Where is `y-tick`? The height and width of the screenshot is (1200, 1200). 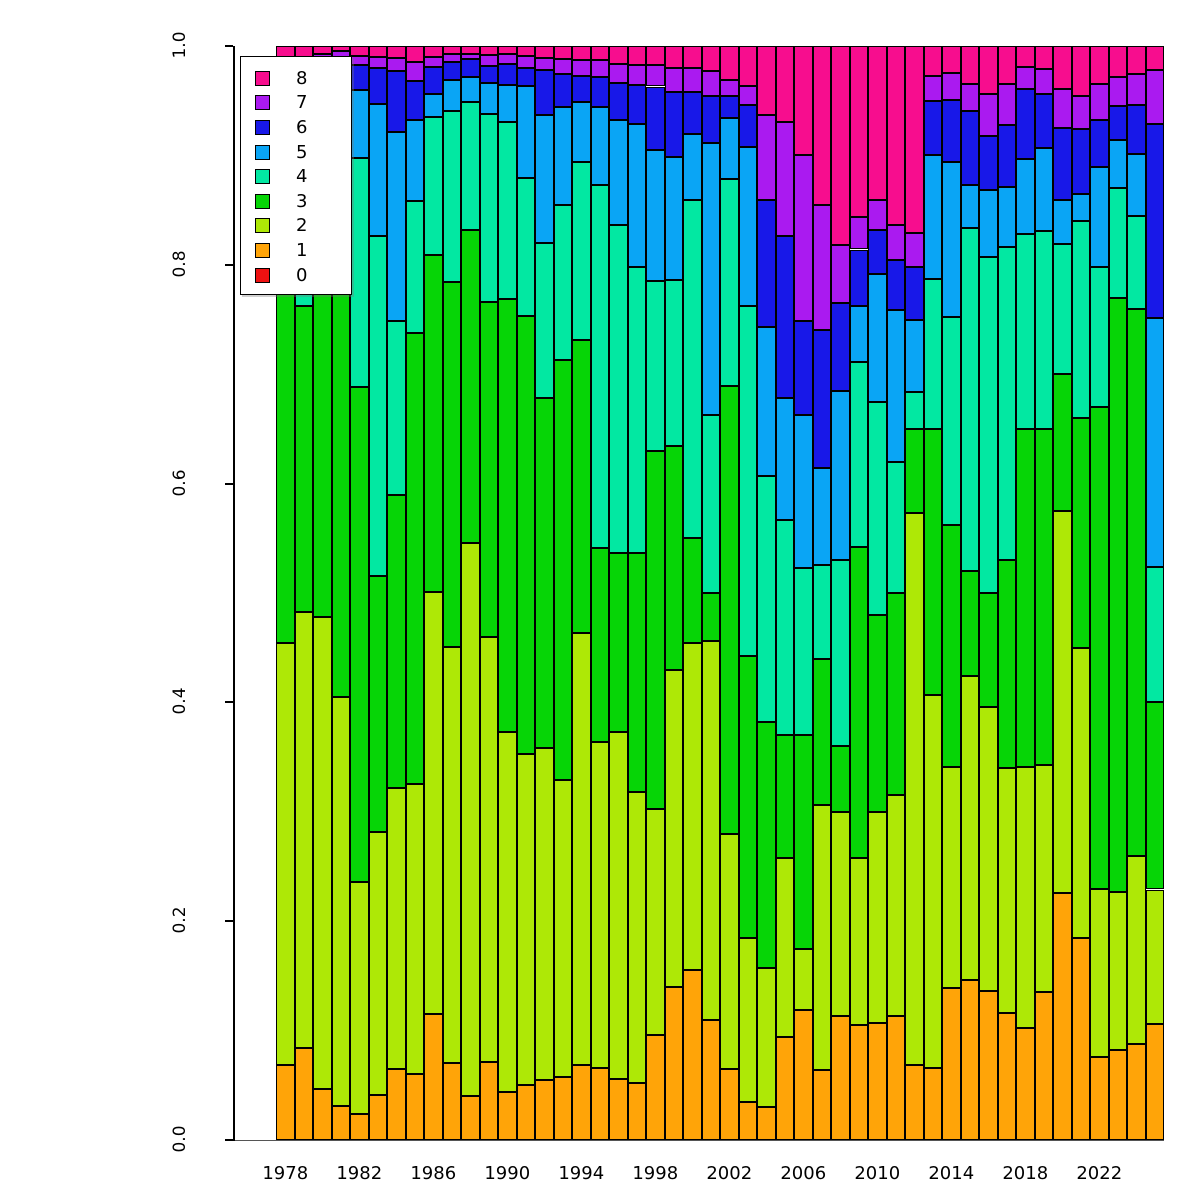 y-tick is located at coordinates (229, 1140).